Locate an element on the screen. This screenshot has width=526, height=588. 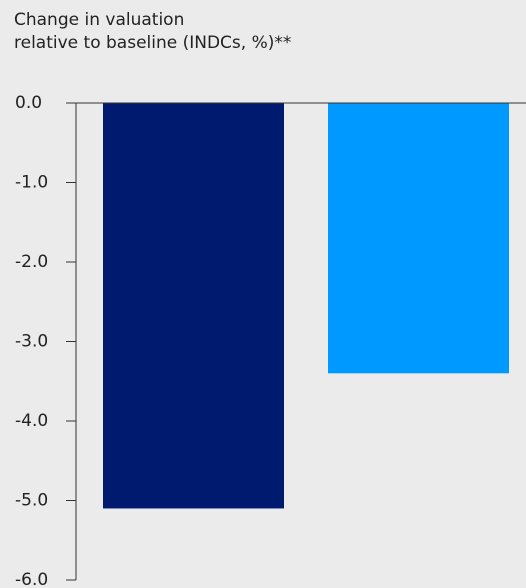
y-tick-label: -5.0 is located at coordinates (31, 501).